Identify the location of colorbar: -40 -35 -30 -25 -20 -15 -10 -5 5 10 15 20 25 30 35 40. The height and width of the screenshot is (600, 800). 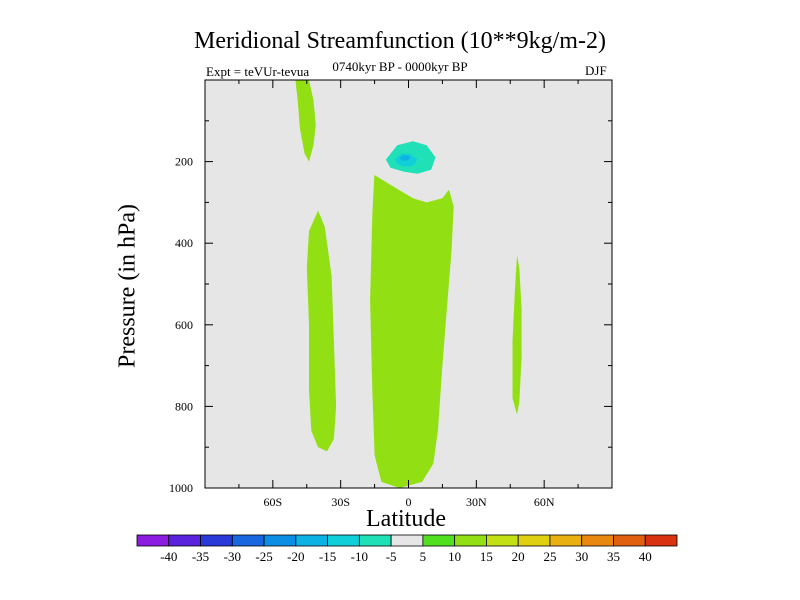
(407, 549).